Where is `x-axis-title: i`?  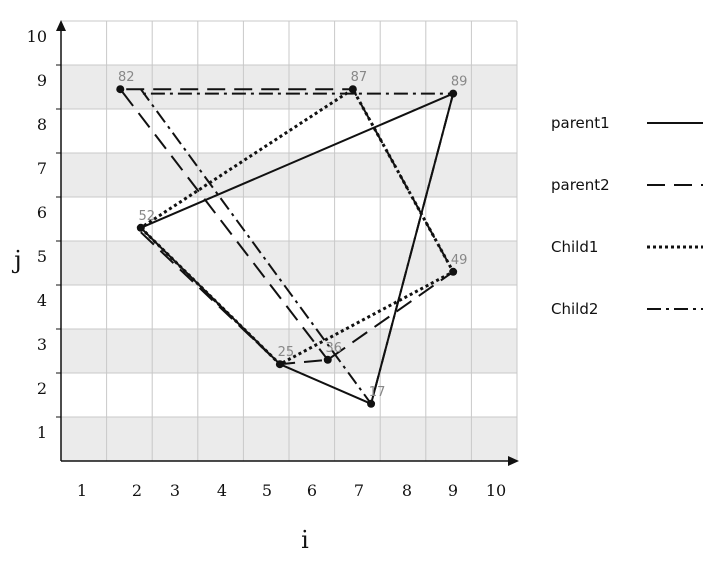
x-axis-title: i is located at coordinates (305, 540).